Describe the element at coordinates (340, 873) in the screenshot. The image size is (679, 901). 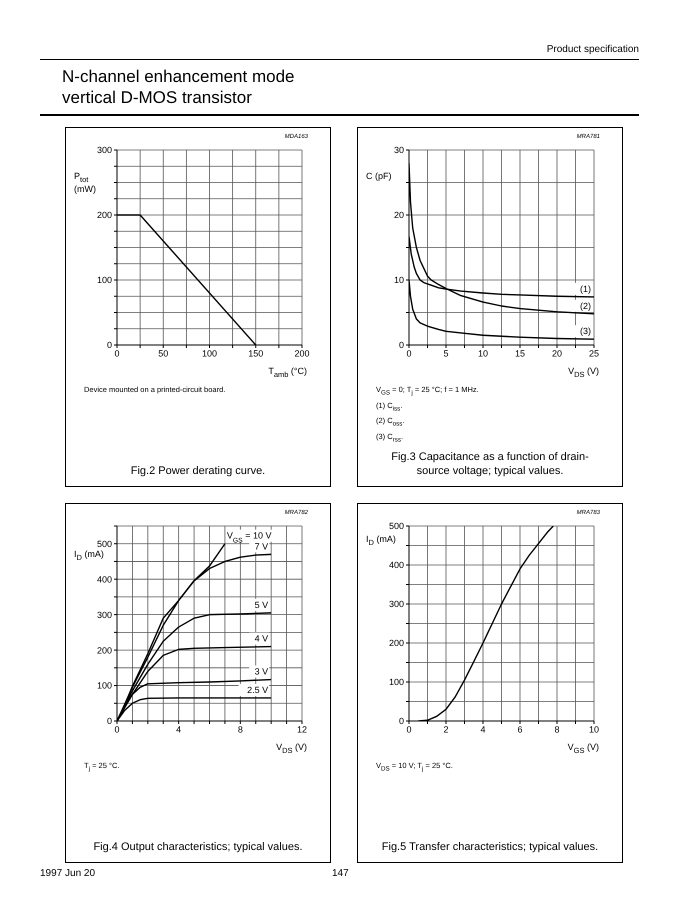
I see `text: 147` at that location.